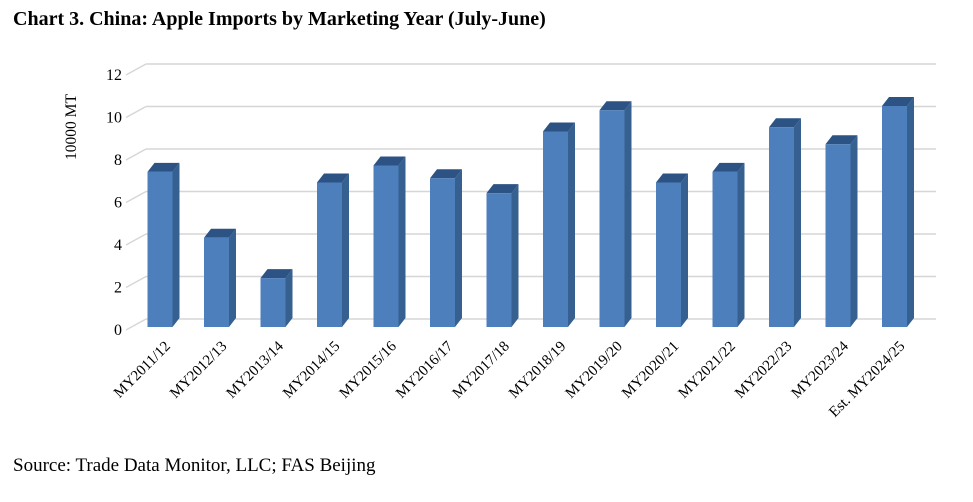 This screenshot has height=502, width=973. What do you see at coordinates (650, 370) in the screenshot?
I see `x-tick-label: MY2020/21` at bounding box center [650, 370].